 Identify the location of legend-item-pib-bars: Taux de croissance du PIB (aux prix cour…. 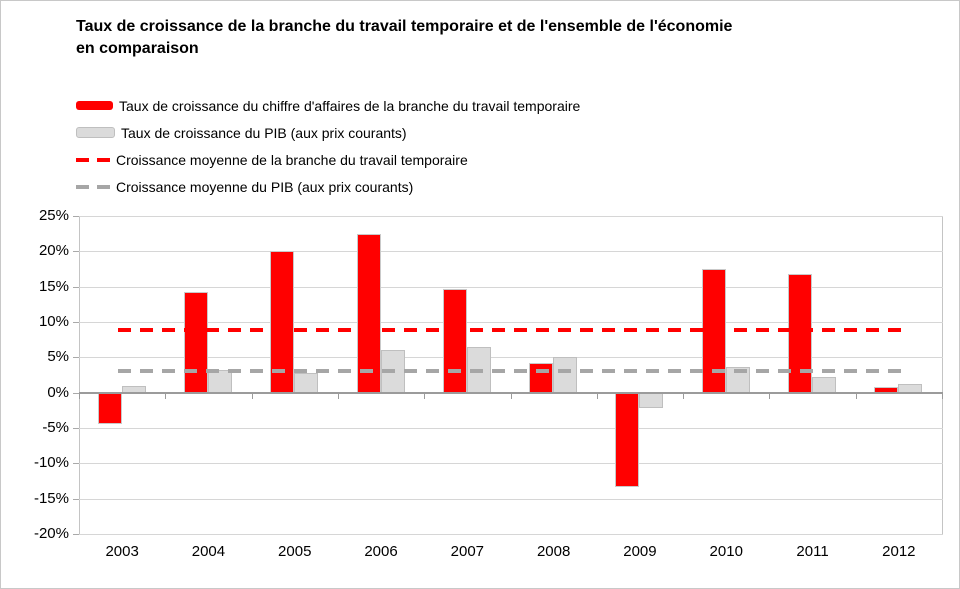
(328, 132).